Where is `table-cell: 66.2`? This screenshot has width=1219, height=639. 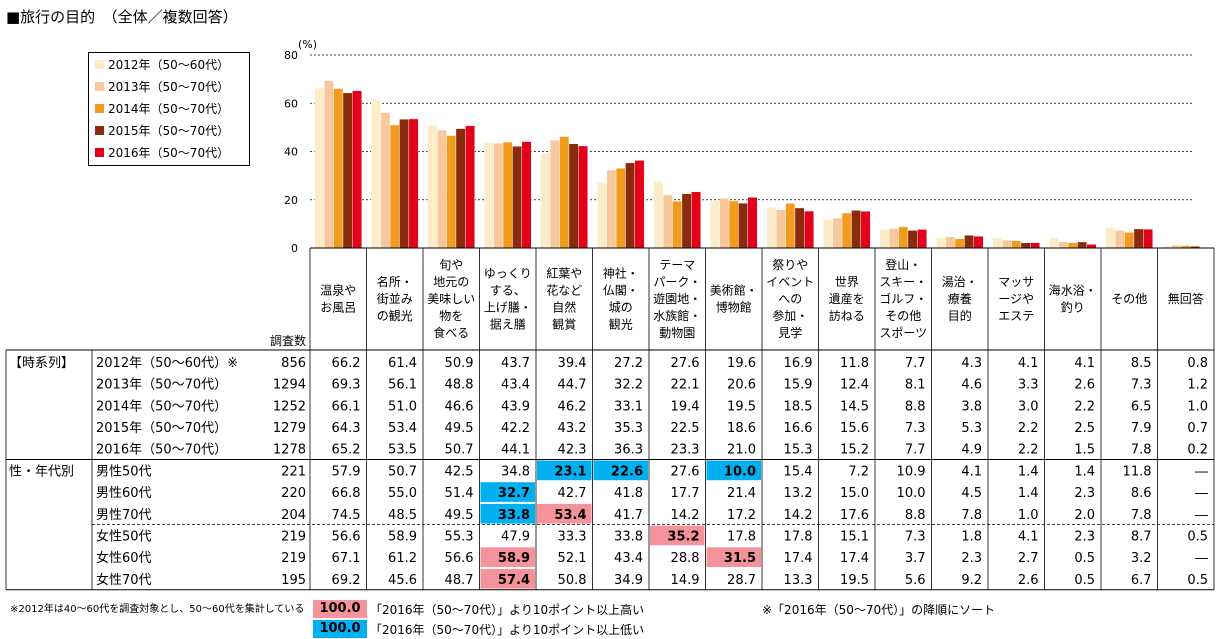 table-cell: 66.2 is located at coordinates (346, 363).